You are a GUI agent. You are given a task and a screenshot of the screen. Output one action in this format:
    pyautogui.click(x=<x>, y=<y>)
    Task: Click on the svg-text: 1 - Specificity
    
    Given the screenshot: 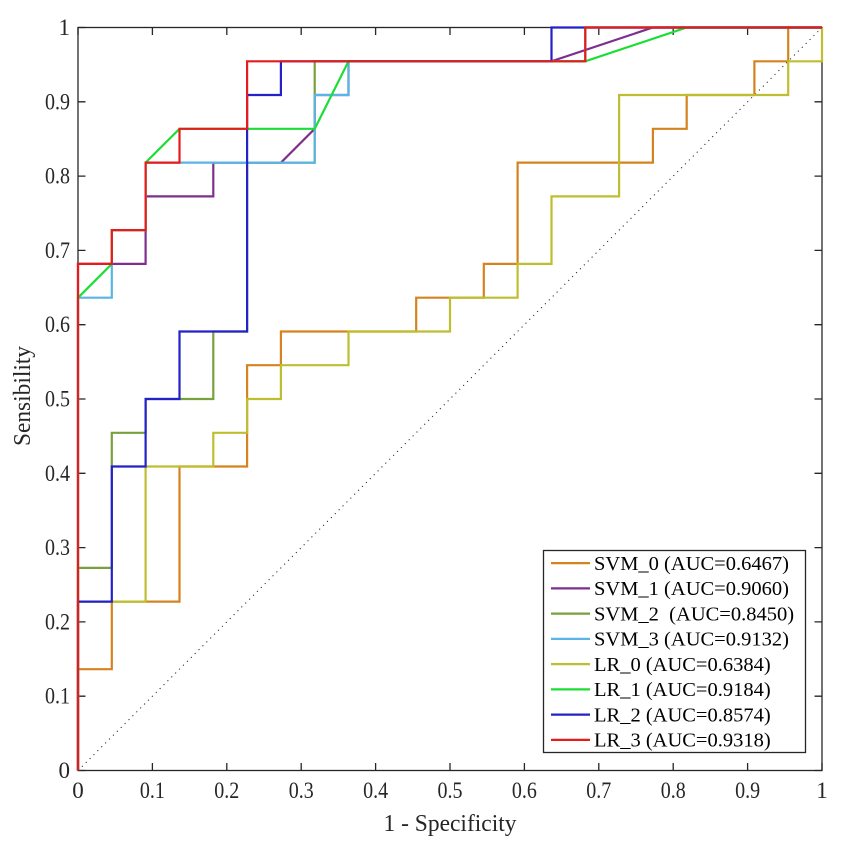 What is the action you would take?
    pyautogui.click(x=450, y=824)
    